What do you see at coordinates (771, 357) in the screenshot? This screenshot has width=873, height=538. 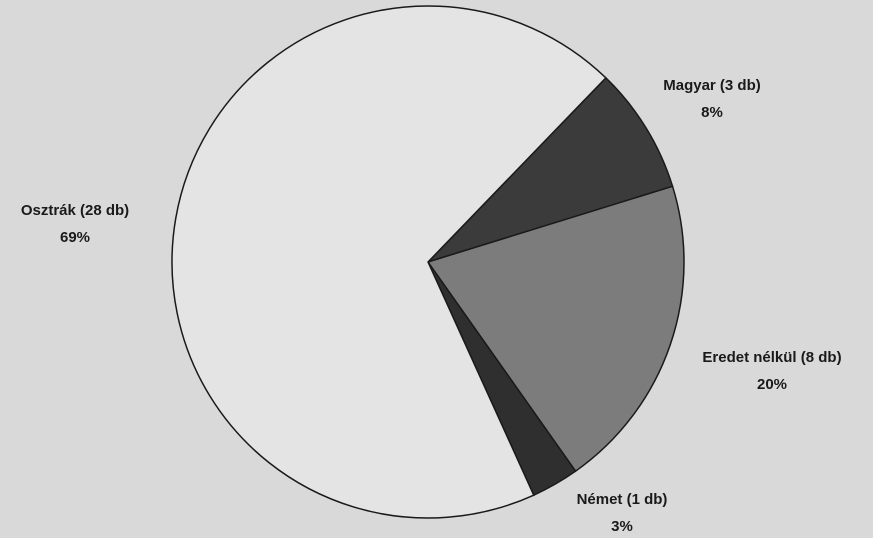 I see `slice-label: Eredet nélkül (8 db)` at bounding box center [771, 357].